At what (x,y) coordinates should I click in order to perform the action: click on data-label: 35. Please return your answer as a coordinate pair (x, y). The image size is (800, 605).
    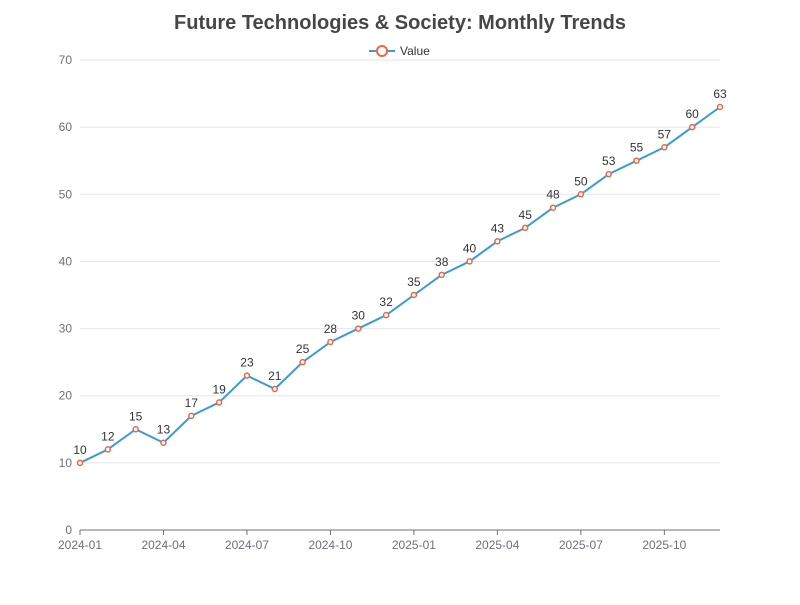
    Looking at the image, I should click on (414, 282).